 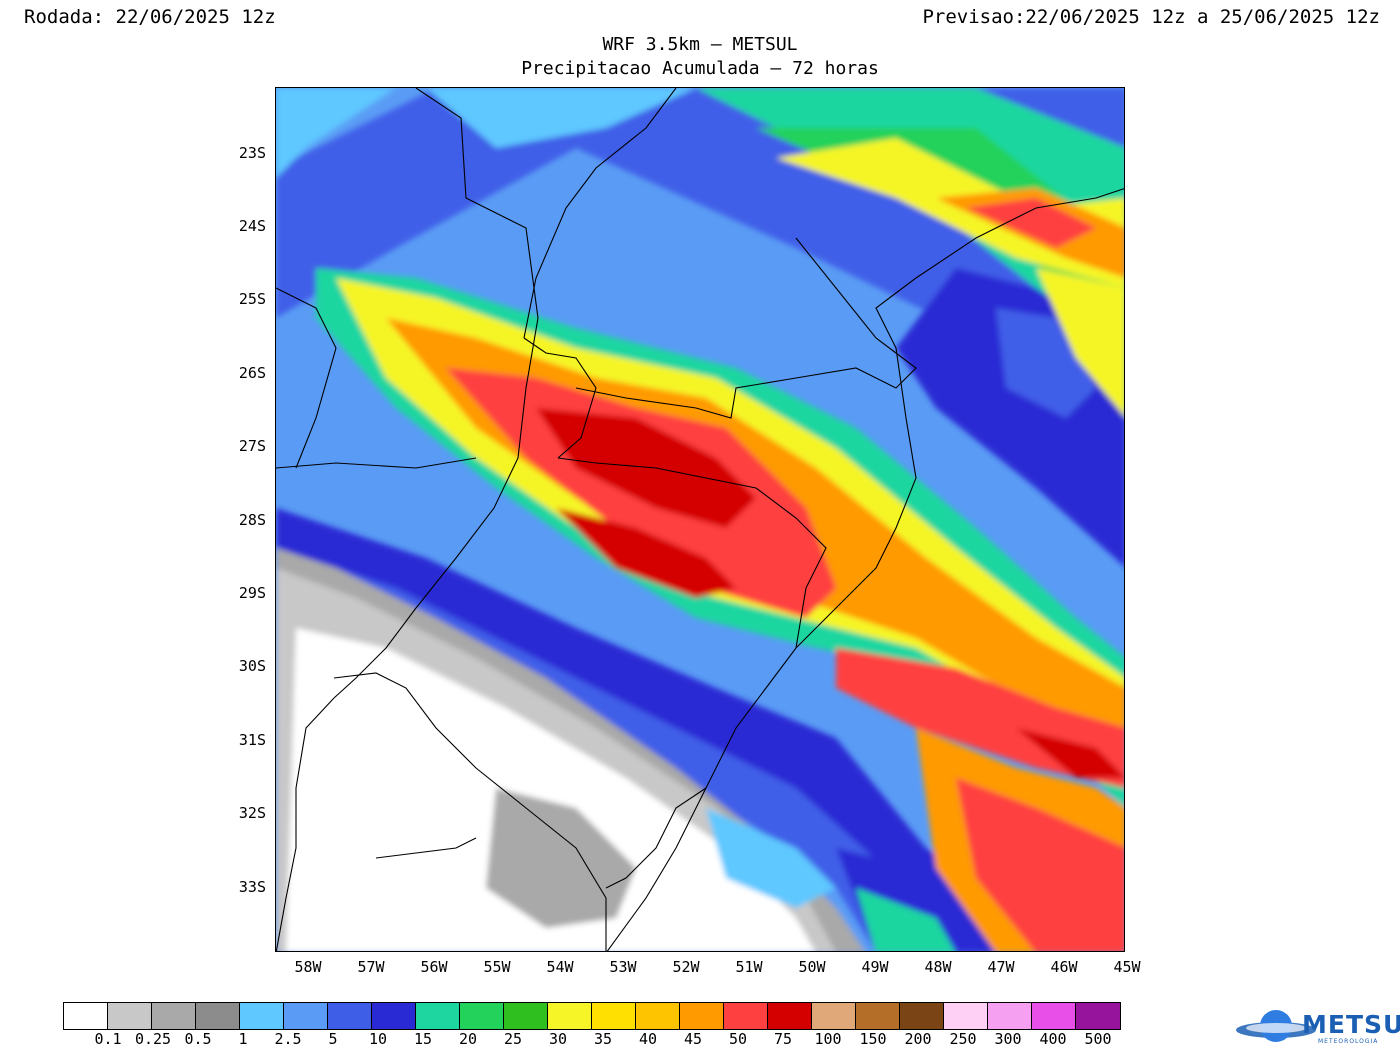 I want to click on legend-label: 100, so click(x=828, y=1039).